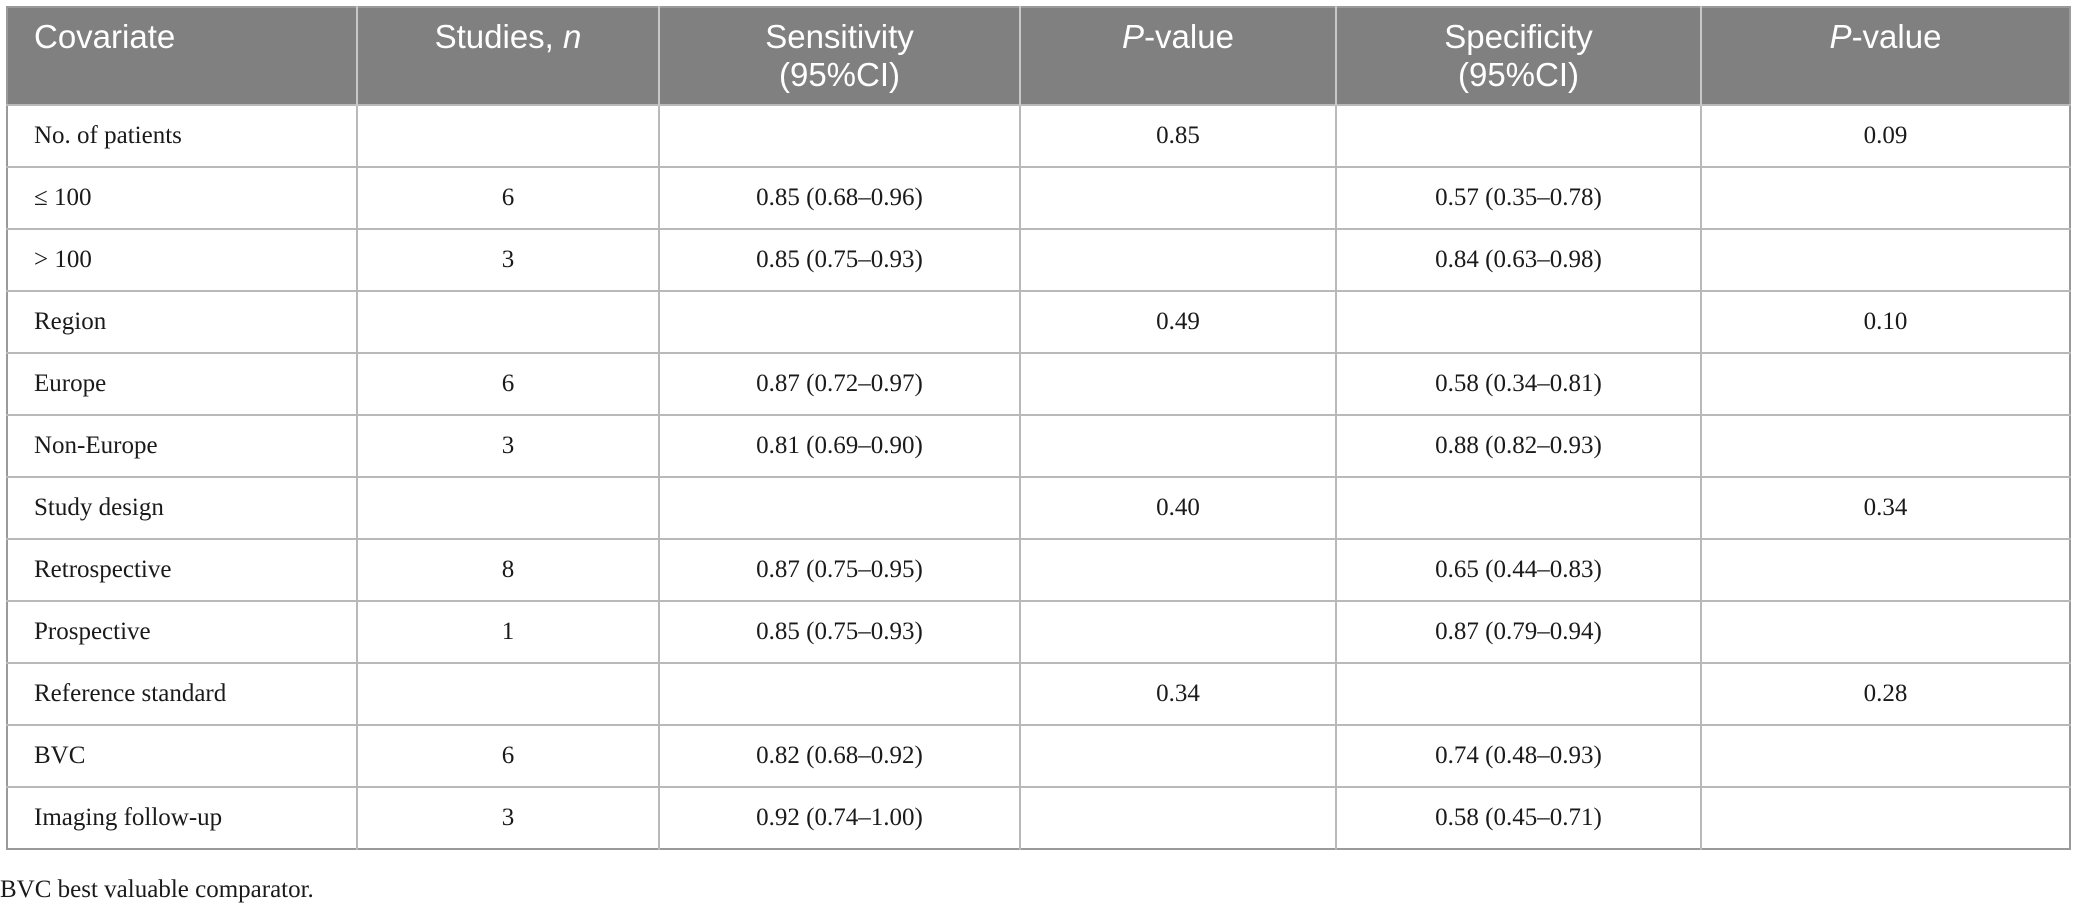  Describe the element at coordinates (1519, 817) in the screenshot. I see `specificity-cell: 0.58 (0.45–0.71)` at that location.